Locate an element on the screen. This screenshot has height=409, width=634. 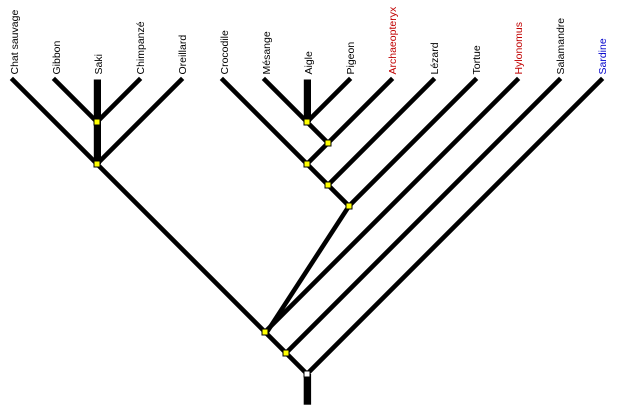
svg-text: Lézard is located at coordinates (435, 58).